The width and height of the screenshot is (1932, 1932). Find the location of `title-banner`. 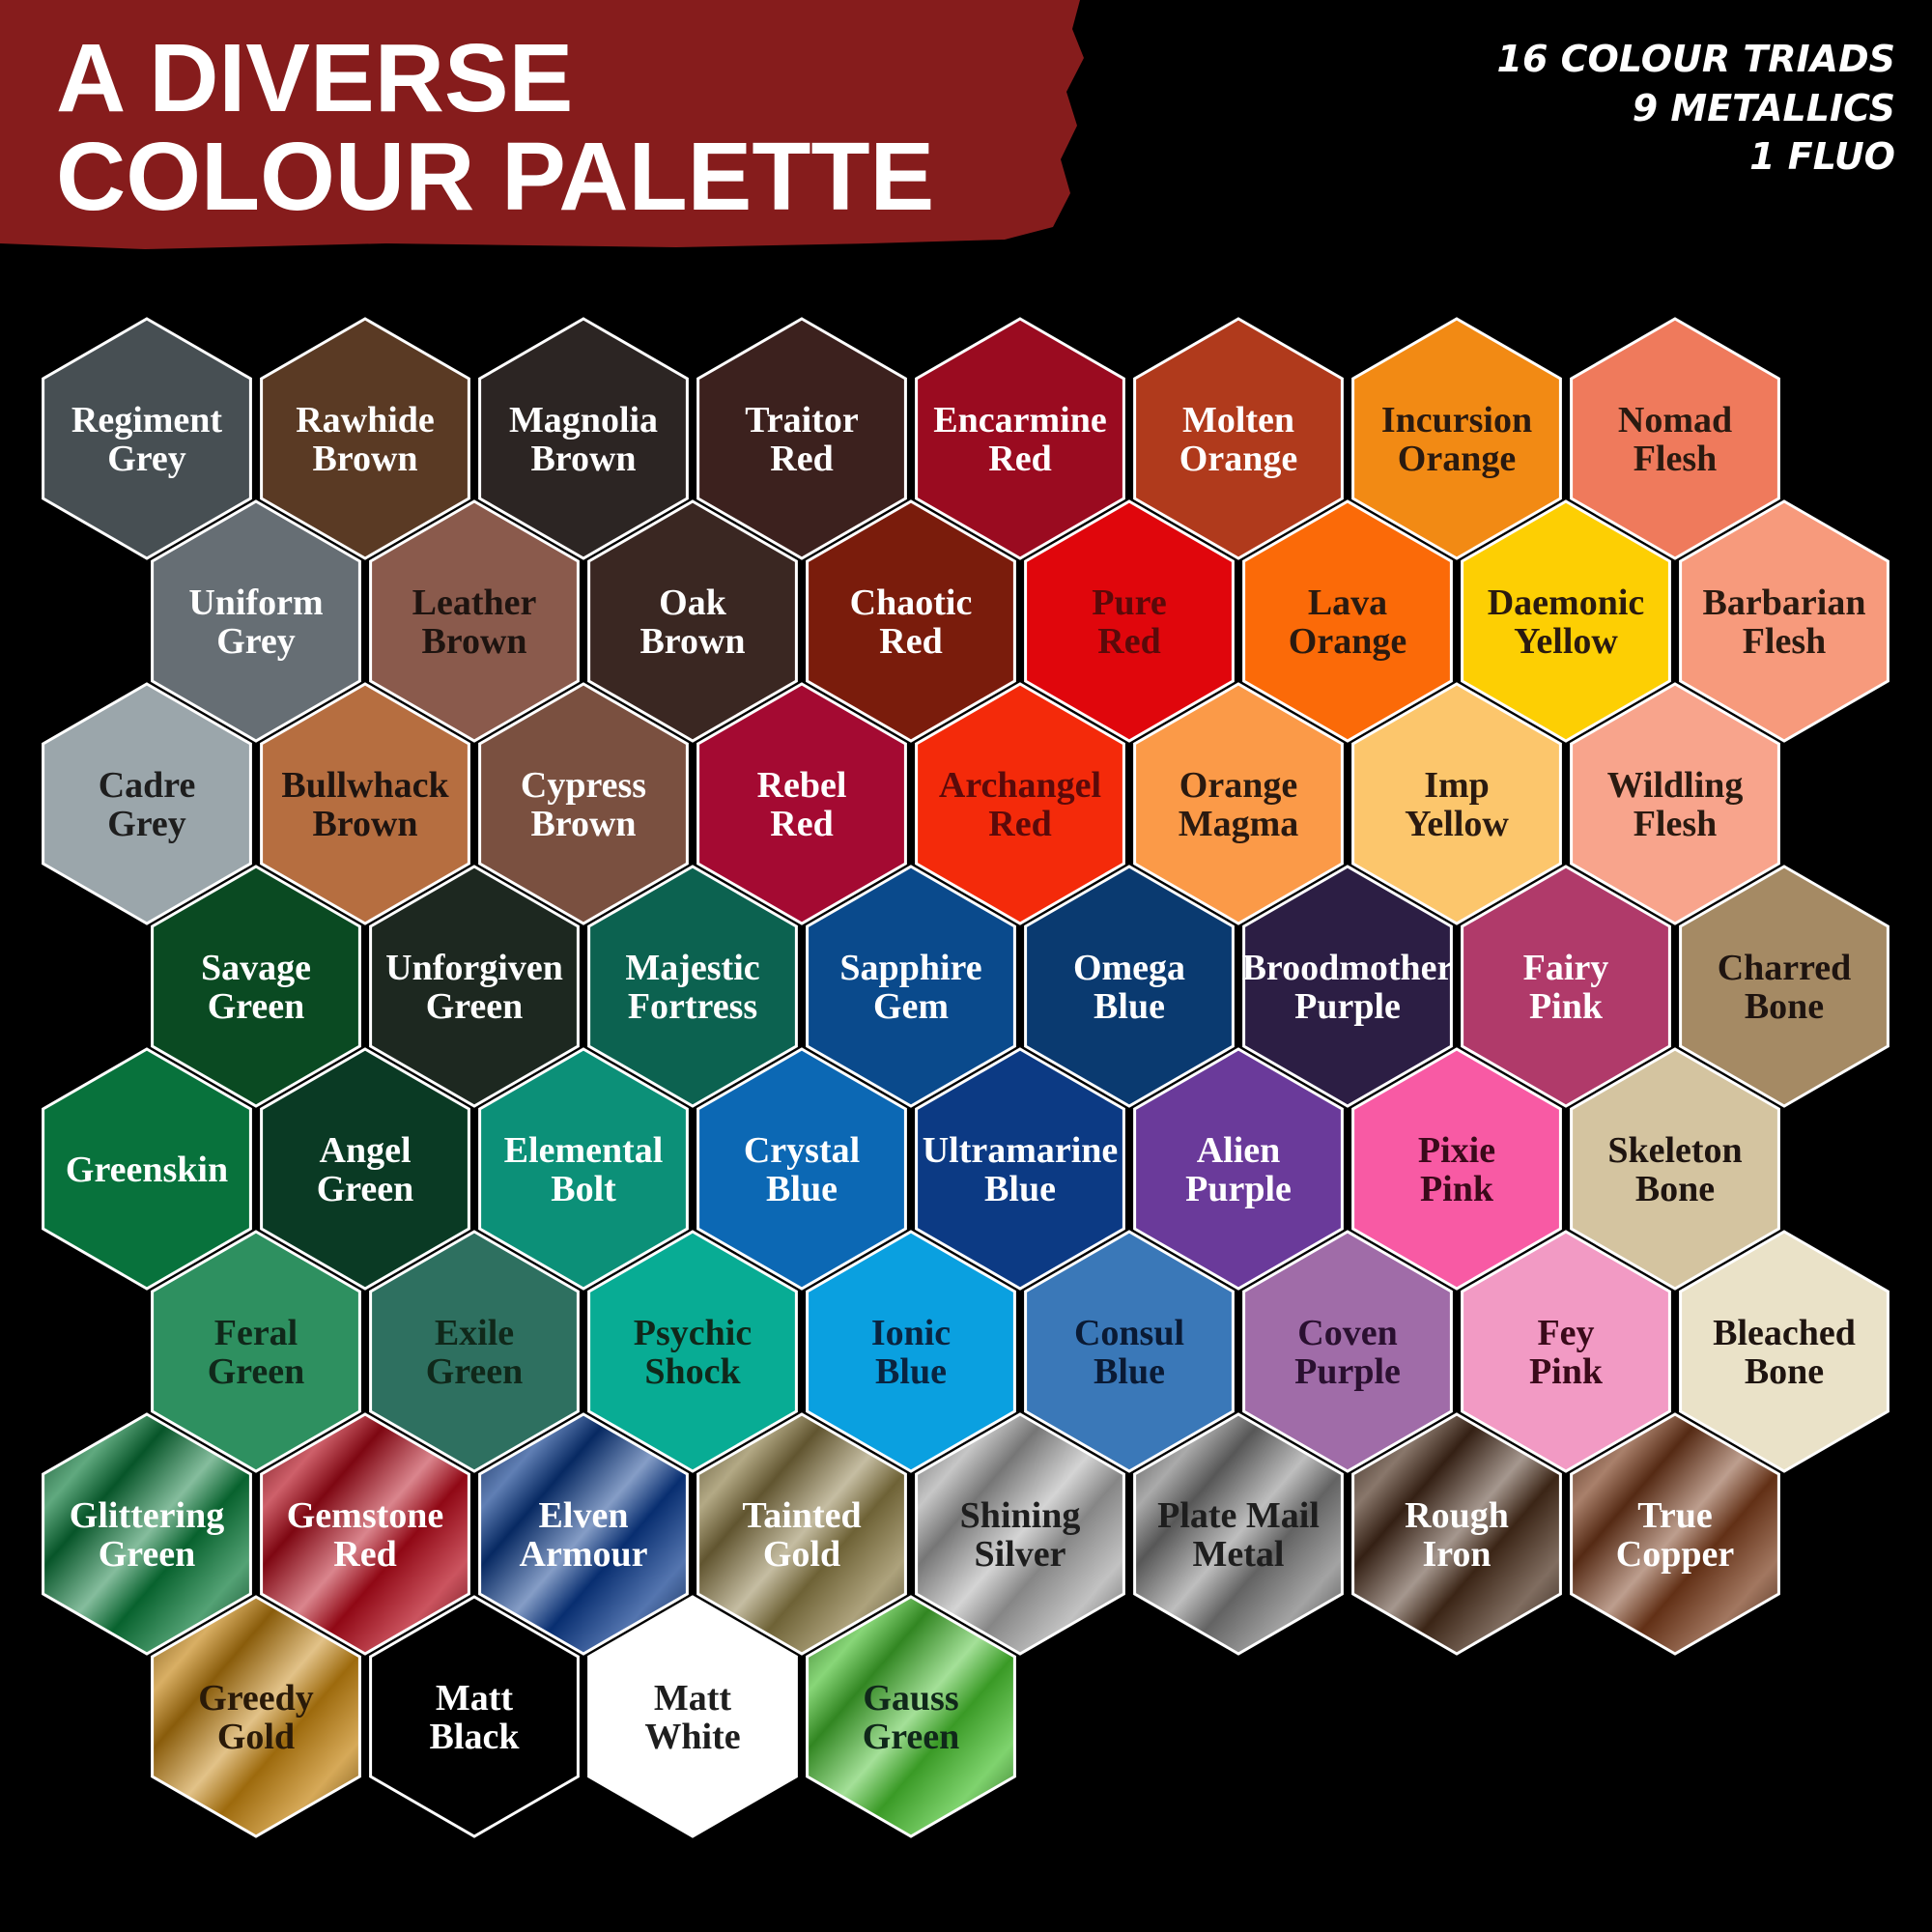

title-banner is located at coordinates (542, 124).